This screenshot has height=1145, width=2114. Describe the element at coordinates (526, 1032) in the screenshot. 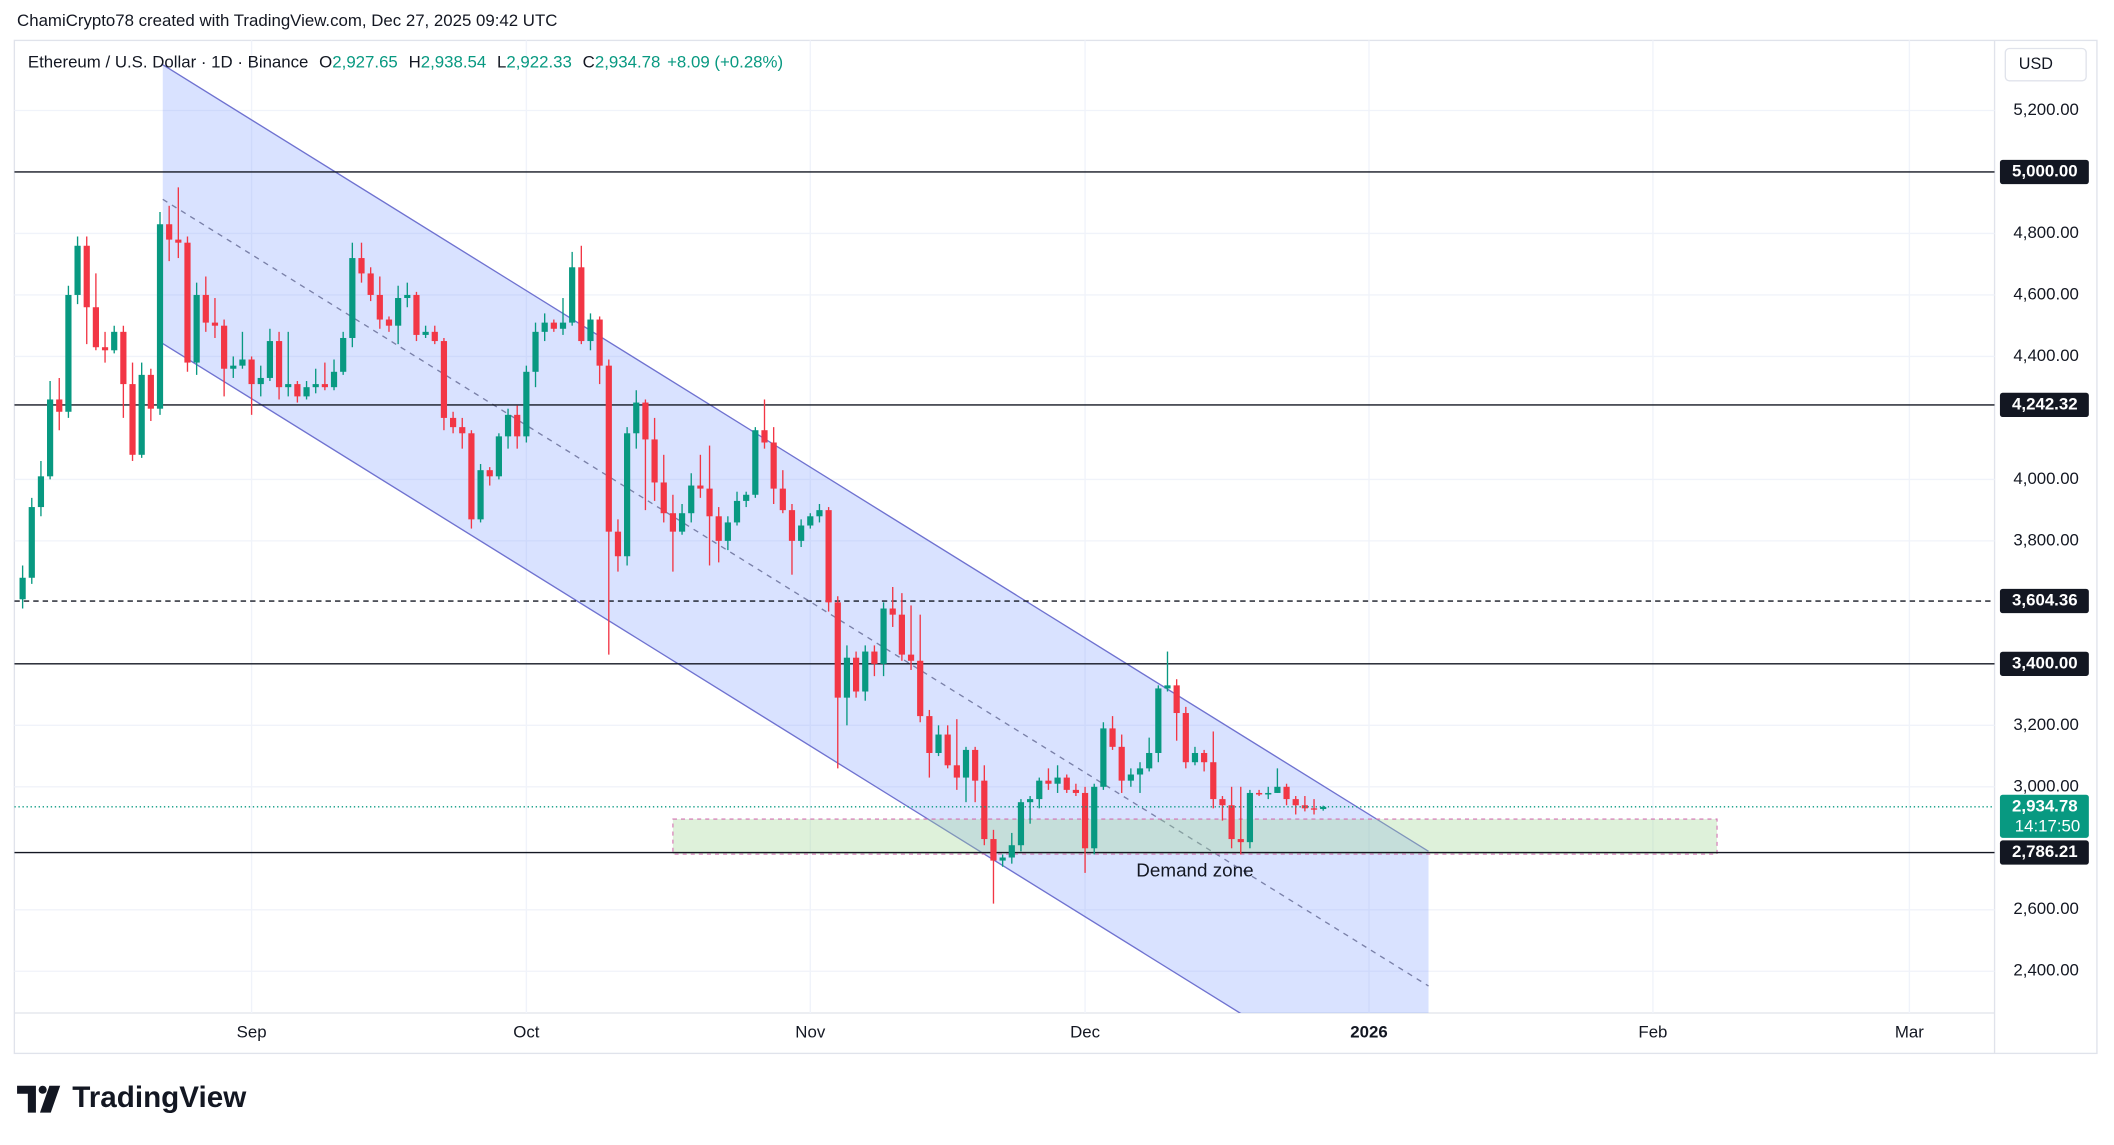

I see `x-tick-label: Oct` at that location.